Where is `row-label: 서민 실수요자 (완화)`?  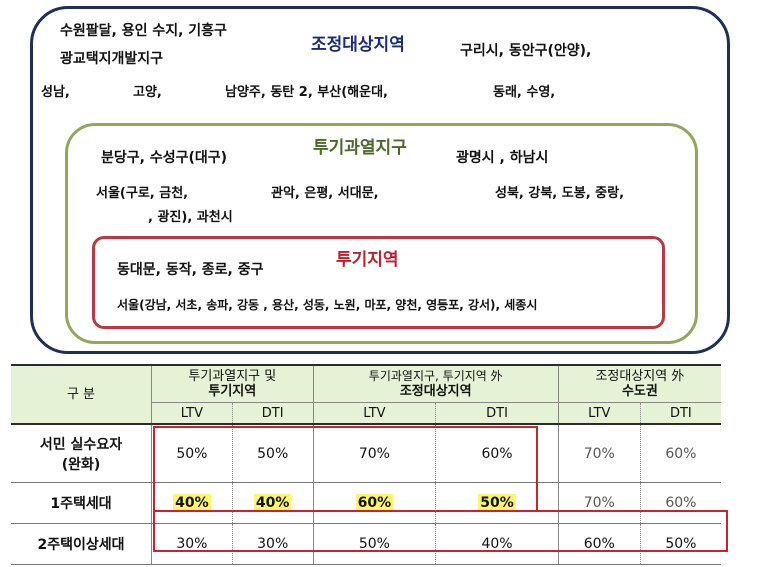 row-label: 서민 실수요자 (완화) is located at coordinates (81, 453).